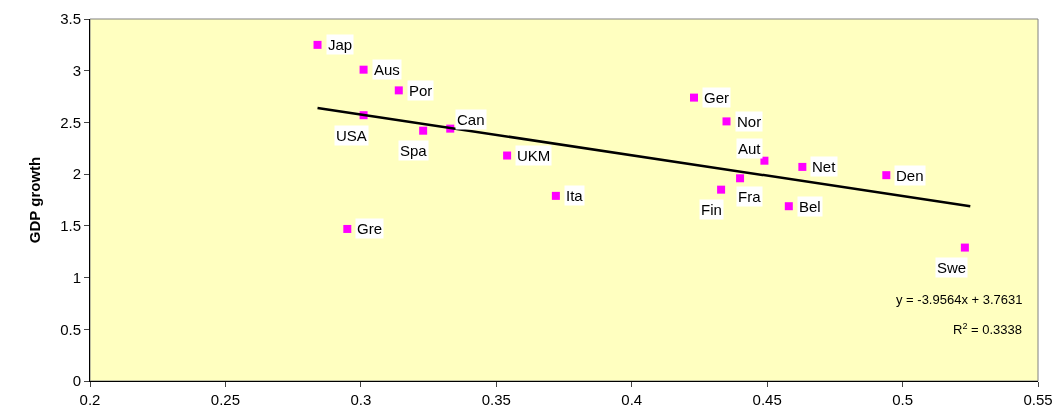  What do you see at coordinates (767, 399) in the screenshot?
I see `x-tick-label: 0.45` at bounding box center [767, 399].